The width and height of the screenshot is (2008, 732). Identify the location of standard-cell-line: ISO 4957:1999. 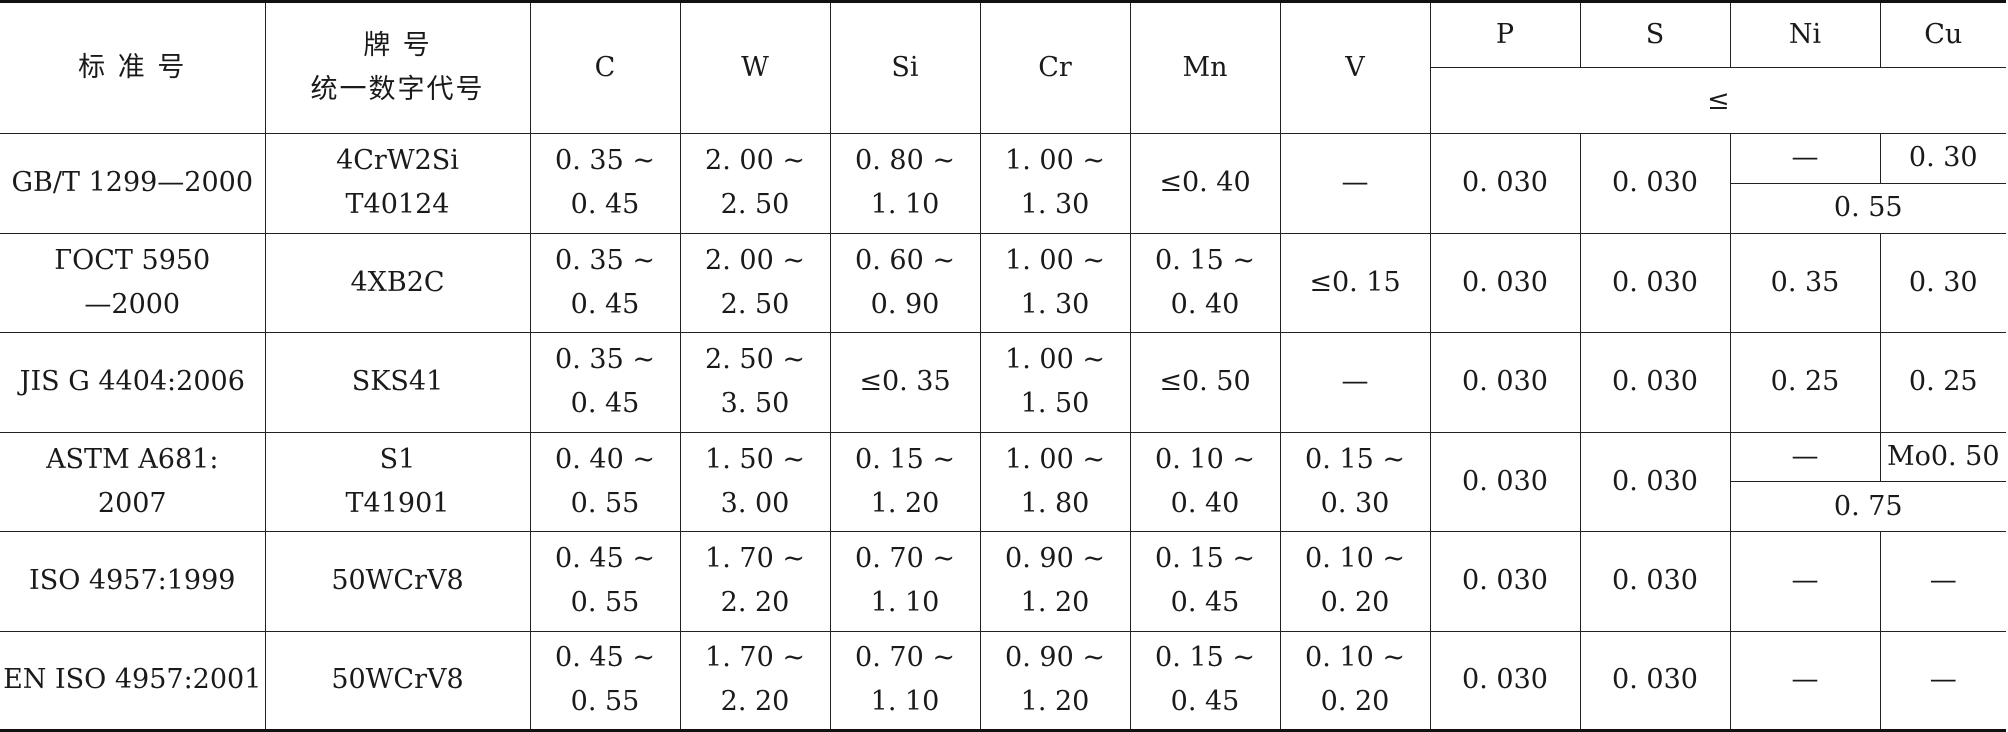
(132, 581).